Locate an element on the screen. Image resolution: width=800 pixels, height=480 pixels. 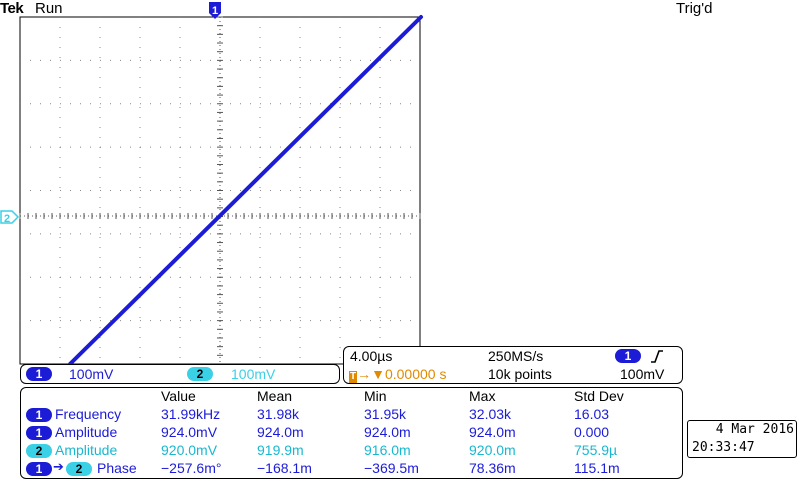
trigger-status: Trig'd is located at coordinates (694, 8).